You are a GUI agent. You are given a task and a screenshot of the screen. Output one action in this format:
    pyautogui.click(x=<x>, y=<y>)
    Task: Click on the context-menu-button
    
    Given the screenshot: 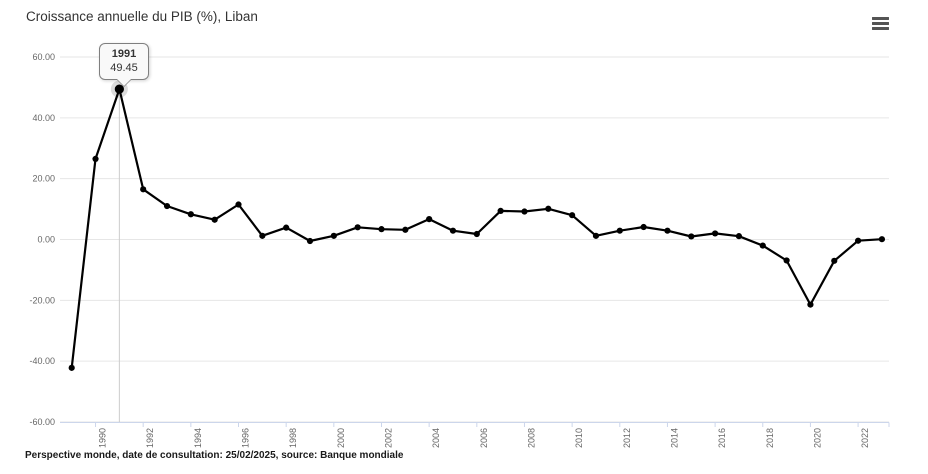 What is the action you would take?
    pyautogui.click(x=880, y=23)
    